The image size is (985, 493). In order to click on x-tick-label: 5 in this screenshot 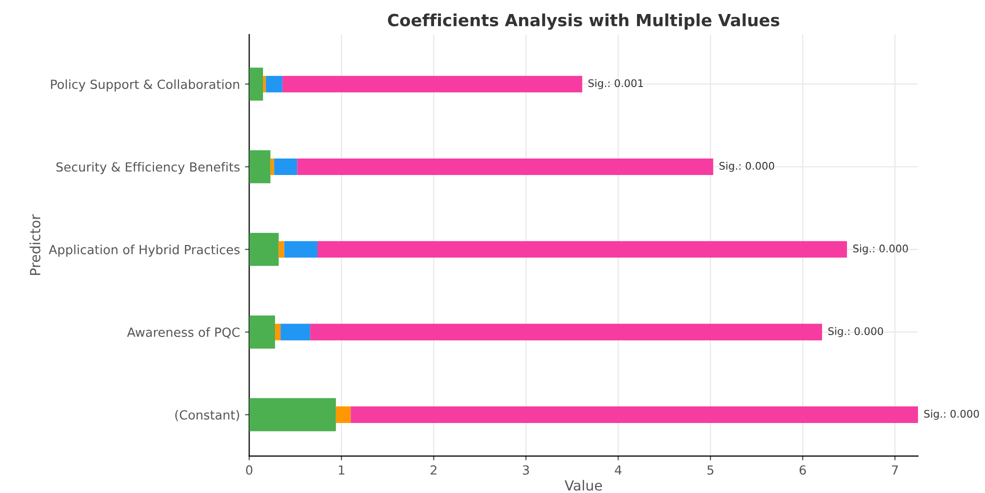, I will do `click(710, 470)`.